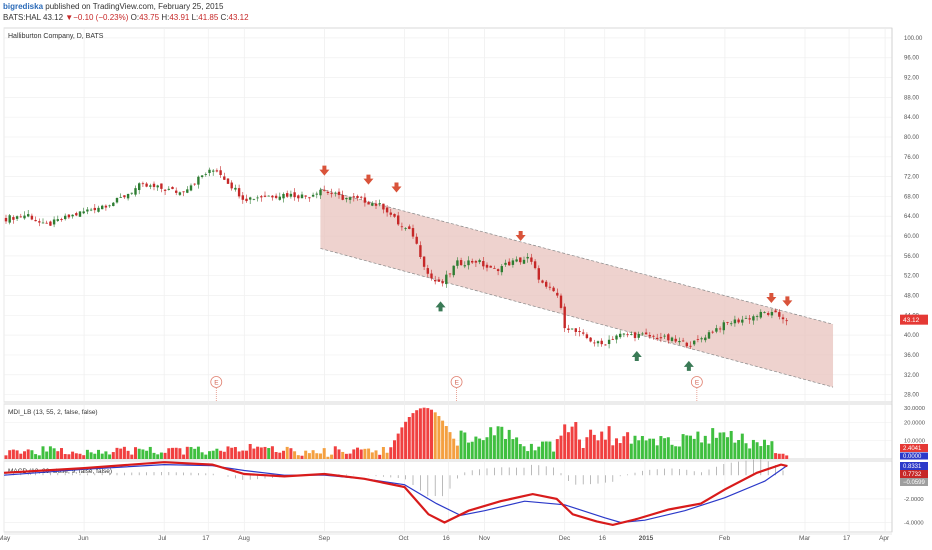 This screenshot has height=550, width=932. Describe the element at coordinates (805, 538) in the screenshot. I see `time-tick-label: Mar` at that location.